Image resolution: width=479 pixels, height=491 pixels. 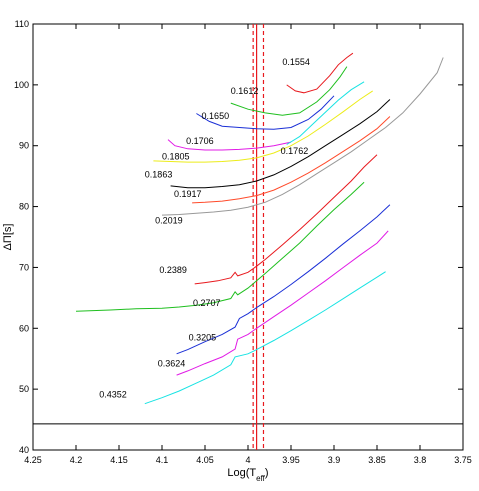 What do you see at coordinates (286, 219) in the screenshot?
I see `series-line-0.2389` at bounding box center [286, 219].